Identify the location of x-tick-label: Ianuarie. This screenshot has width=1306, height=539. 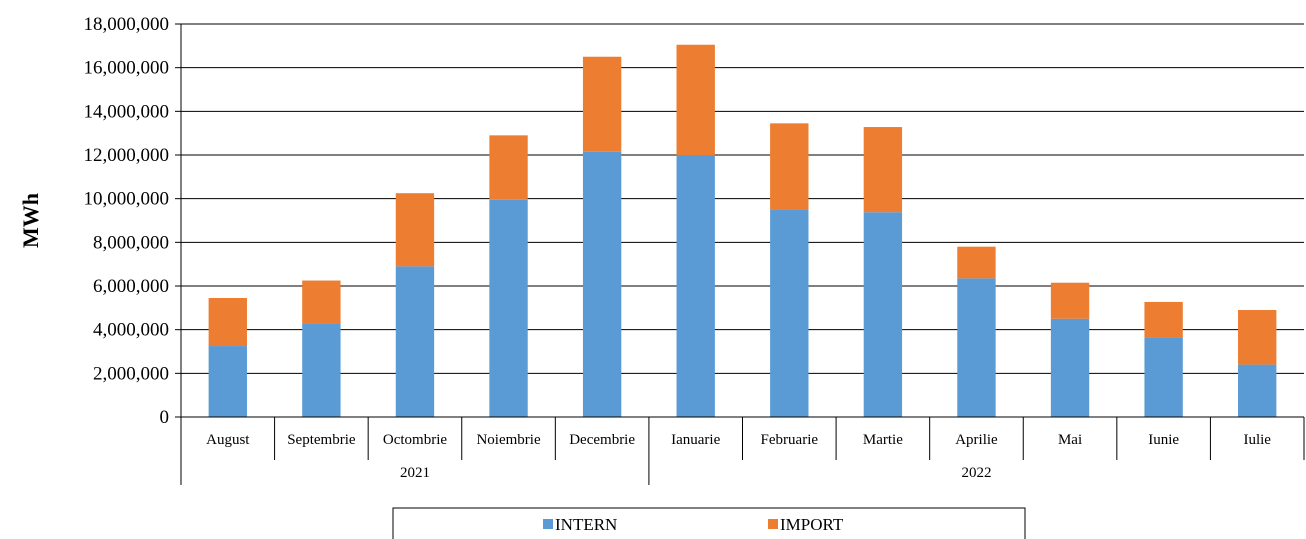
(695, 440).